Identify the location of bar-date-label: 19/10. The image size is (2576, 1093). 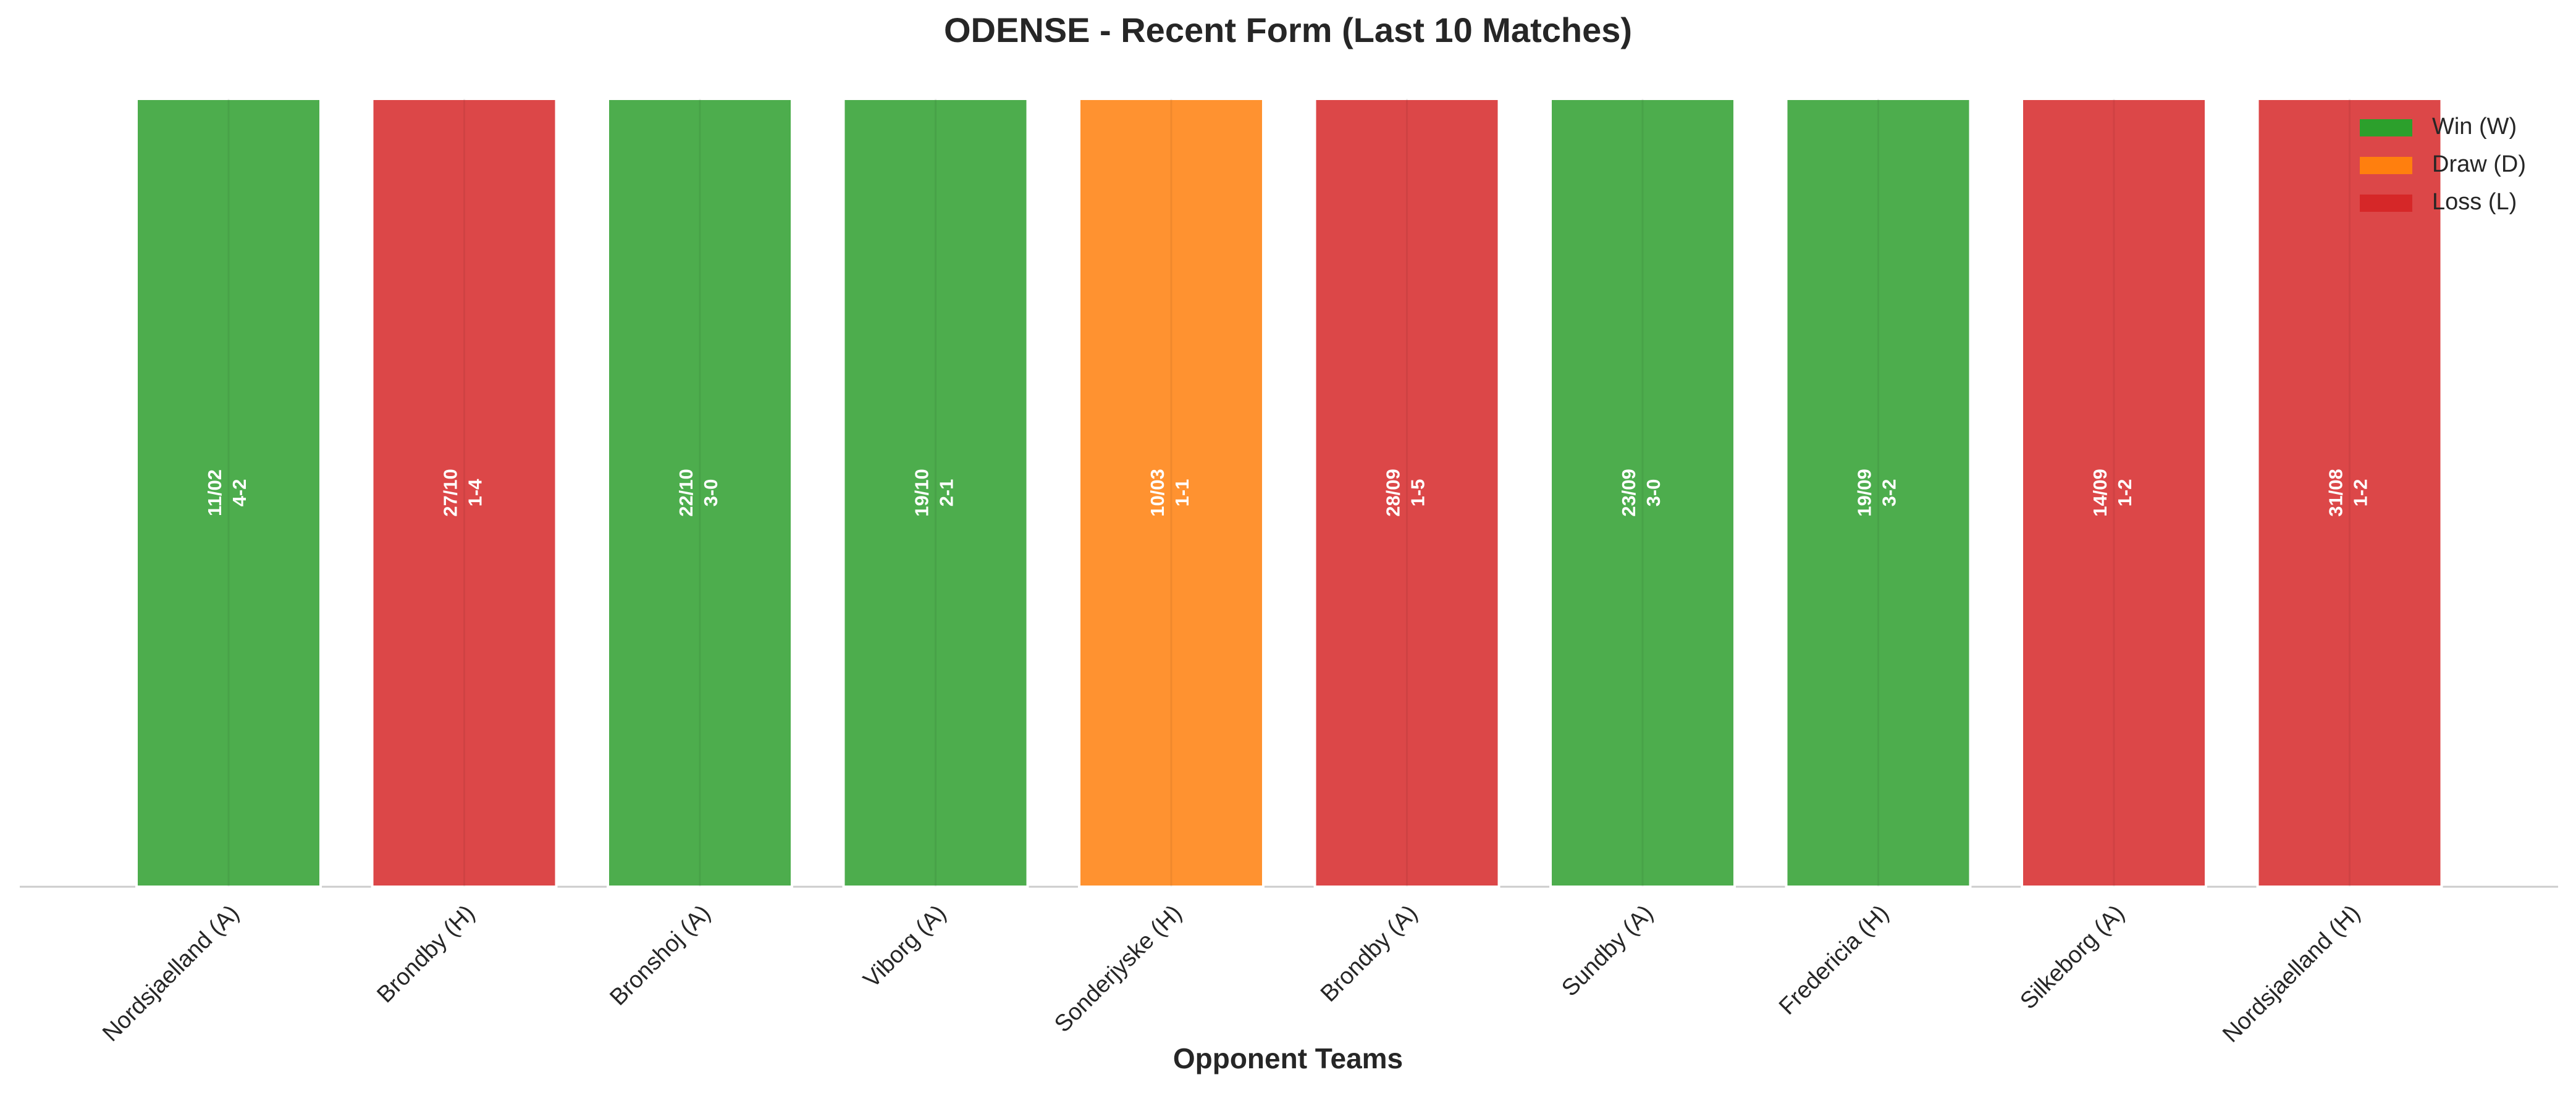
(922, 493).